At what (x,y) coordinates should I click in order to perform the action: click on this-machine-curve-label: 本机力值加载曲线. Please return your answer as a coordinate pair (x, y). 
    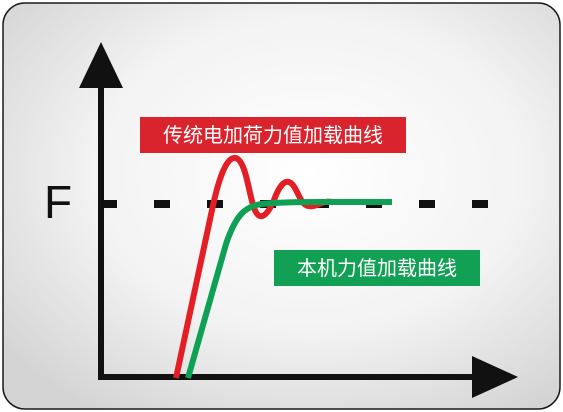
    Looking at the image, I should click on (377, 268).